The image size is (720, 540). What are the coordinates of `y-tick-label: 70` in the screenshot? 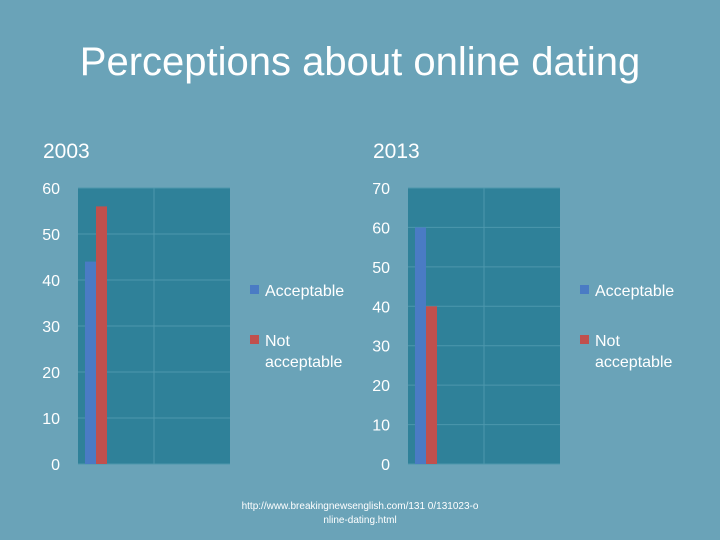 It's located at (381, 189).